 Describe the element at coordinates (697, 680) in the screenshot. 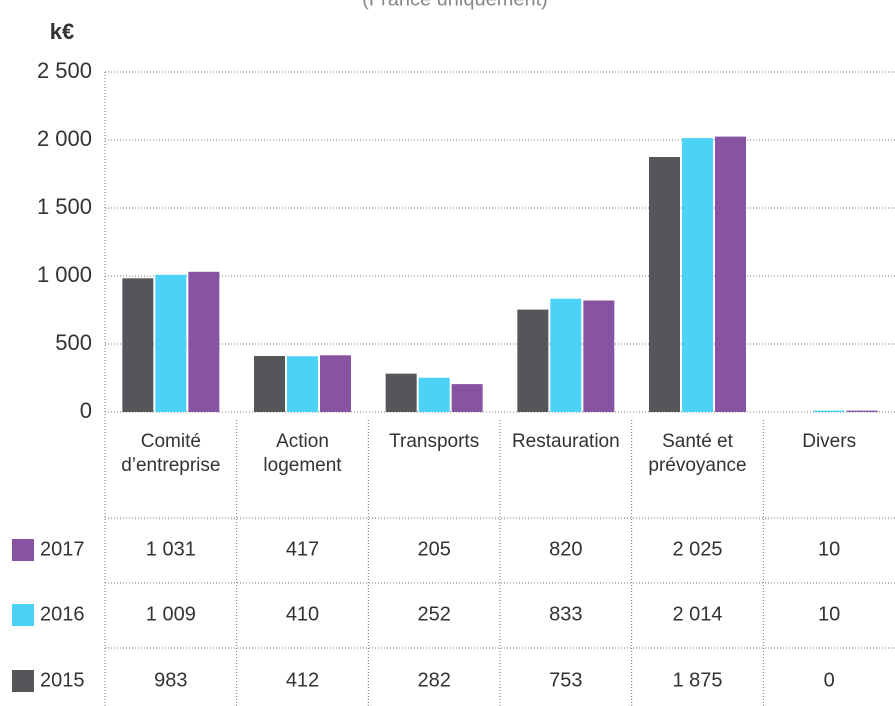

I see `table-cell: 1 875` at that location.